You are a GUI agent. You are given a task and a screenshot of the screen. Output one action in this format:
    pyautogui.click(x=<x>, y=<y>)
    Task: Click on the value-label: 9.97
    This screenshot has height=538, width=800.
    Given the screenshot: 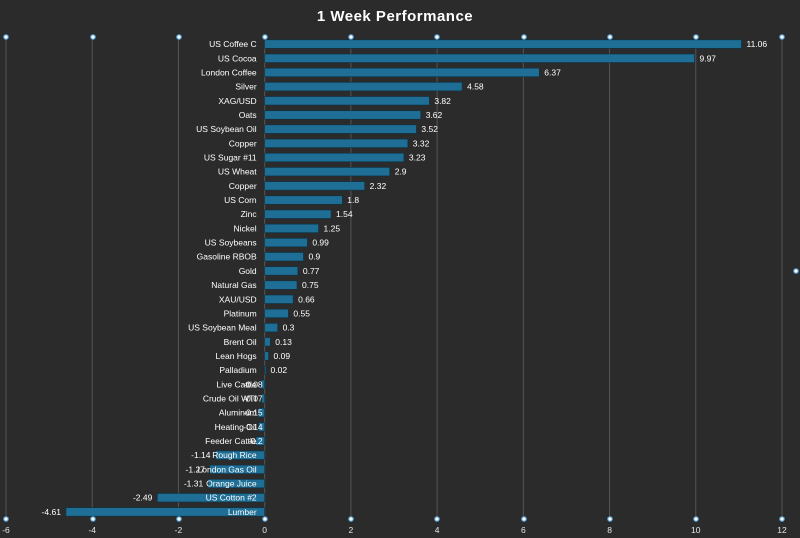 What is the action you would take?
    pyautogui.click(x=707, y=58)
    